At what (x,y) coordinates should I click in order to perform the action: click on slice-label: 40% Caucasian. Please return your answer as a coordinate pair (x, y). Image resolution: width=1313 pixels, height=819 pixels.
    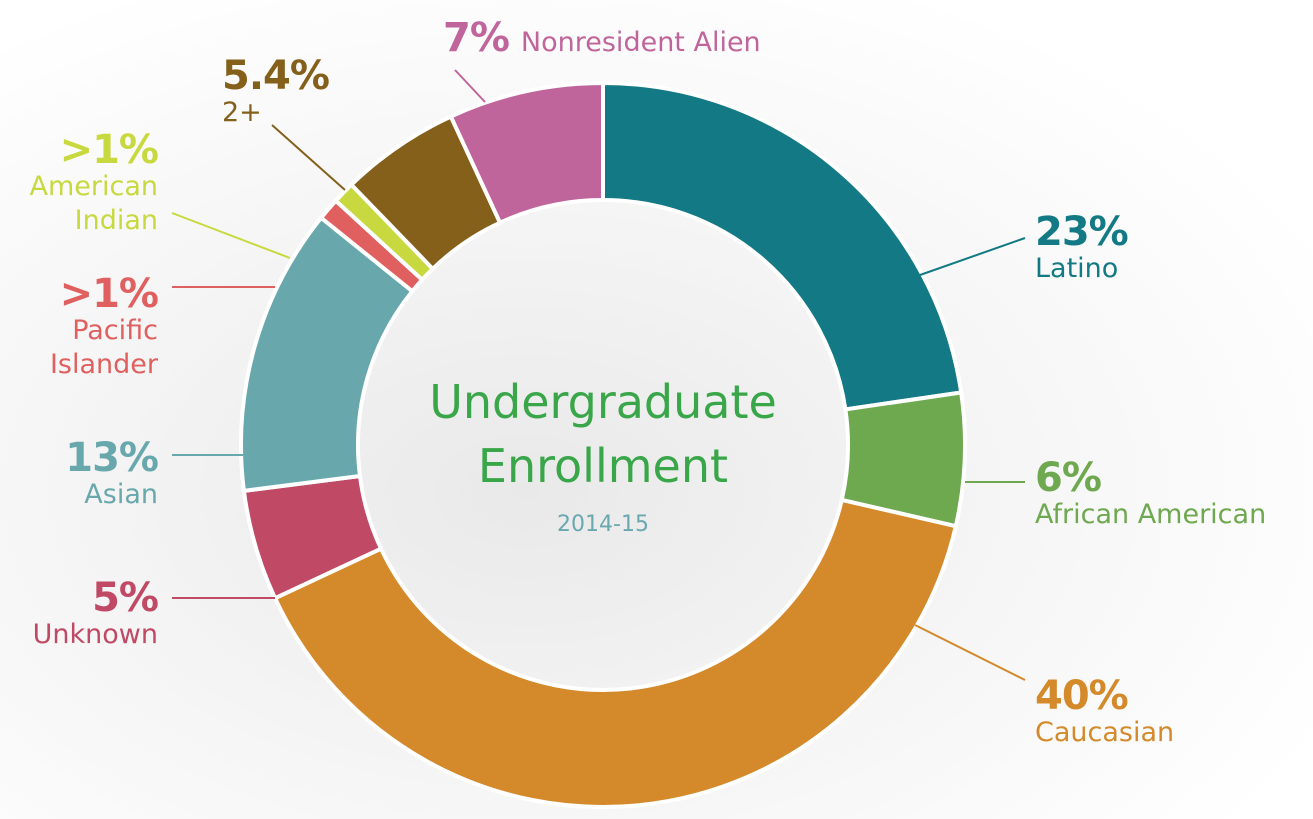
    Looking at the image, I should click on (1104, 713).